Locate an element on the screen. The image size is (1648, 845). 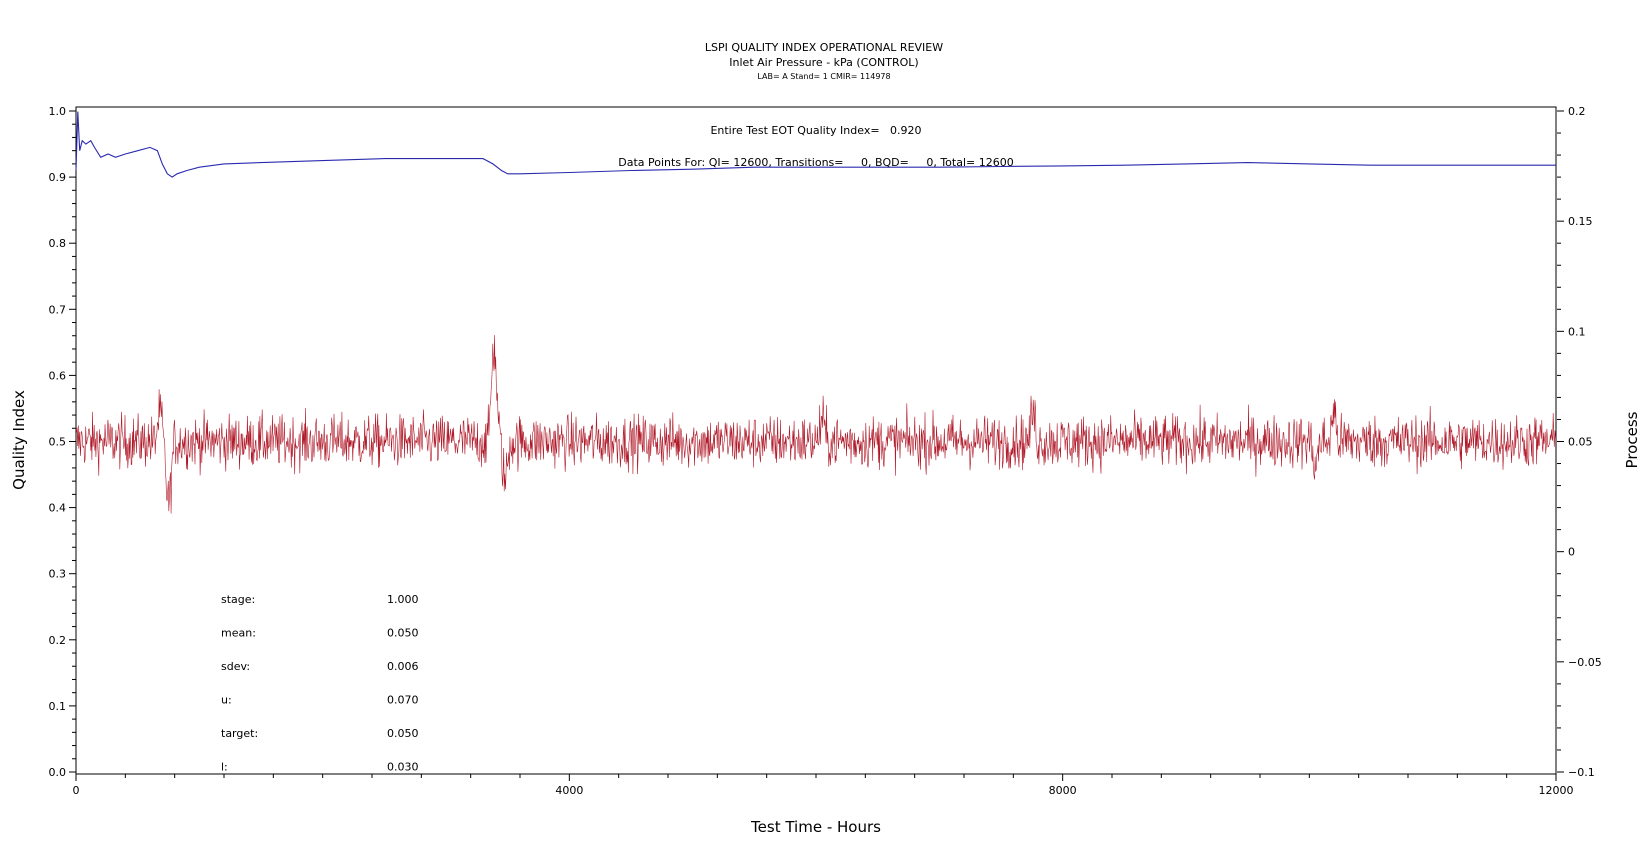
annotation-quality-index: Entire Test EOT Quality Index= 0.920 is located at coordinates (815, 130).